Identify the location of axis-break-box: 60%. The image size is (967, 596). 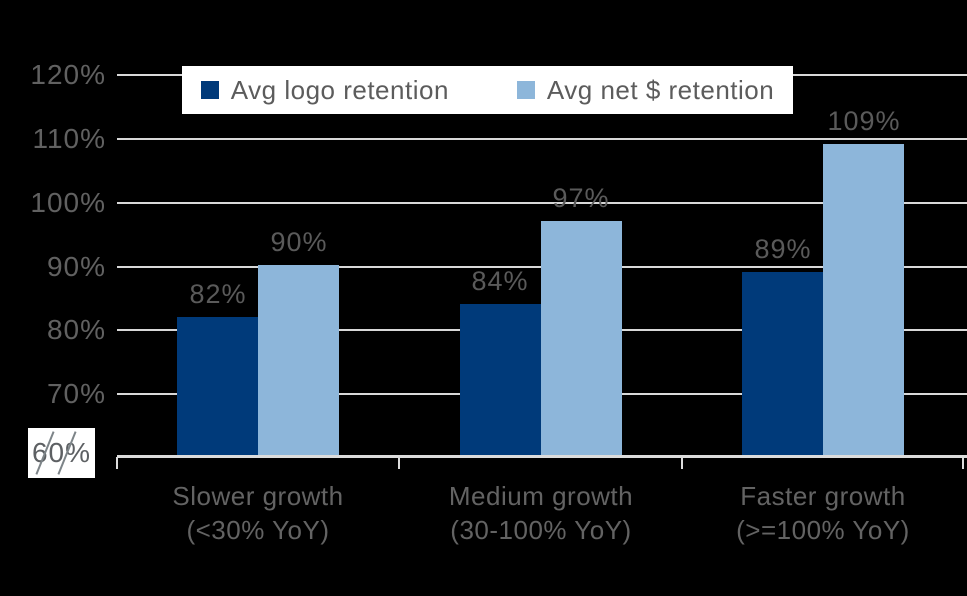
(61, 453).